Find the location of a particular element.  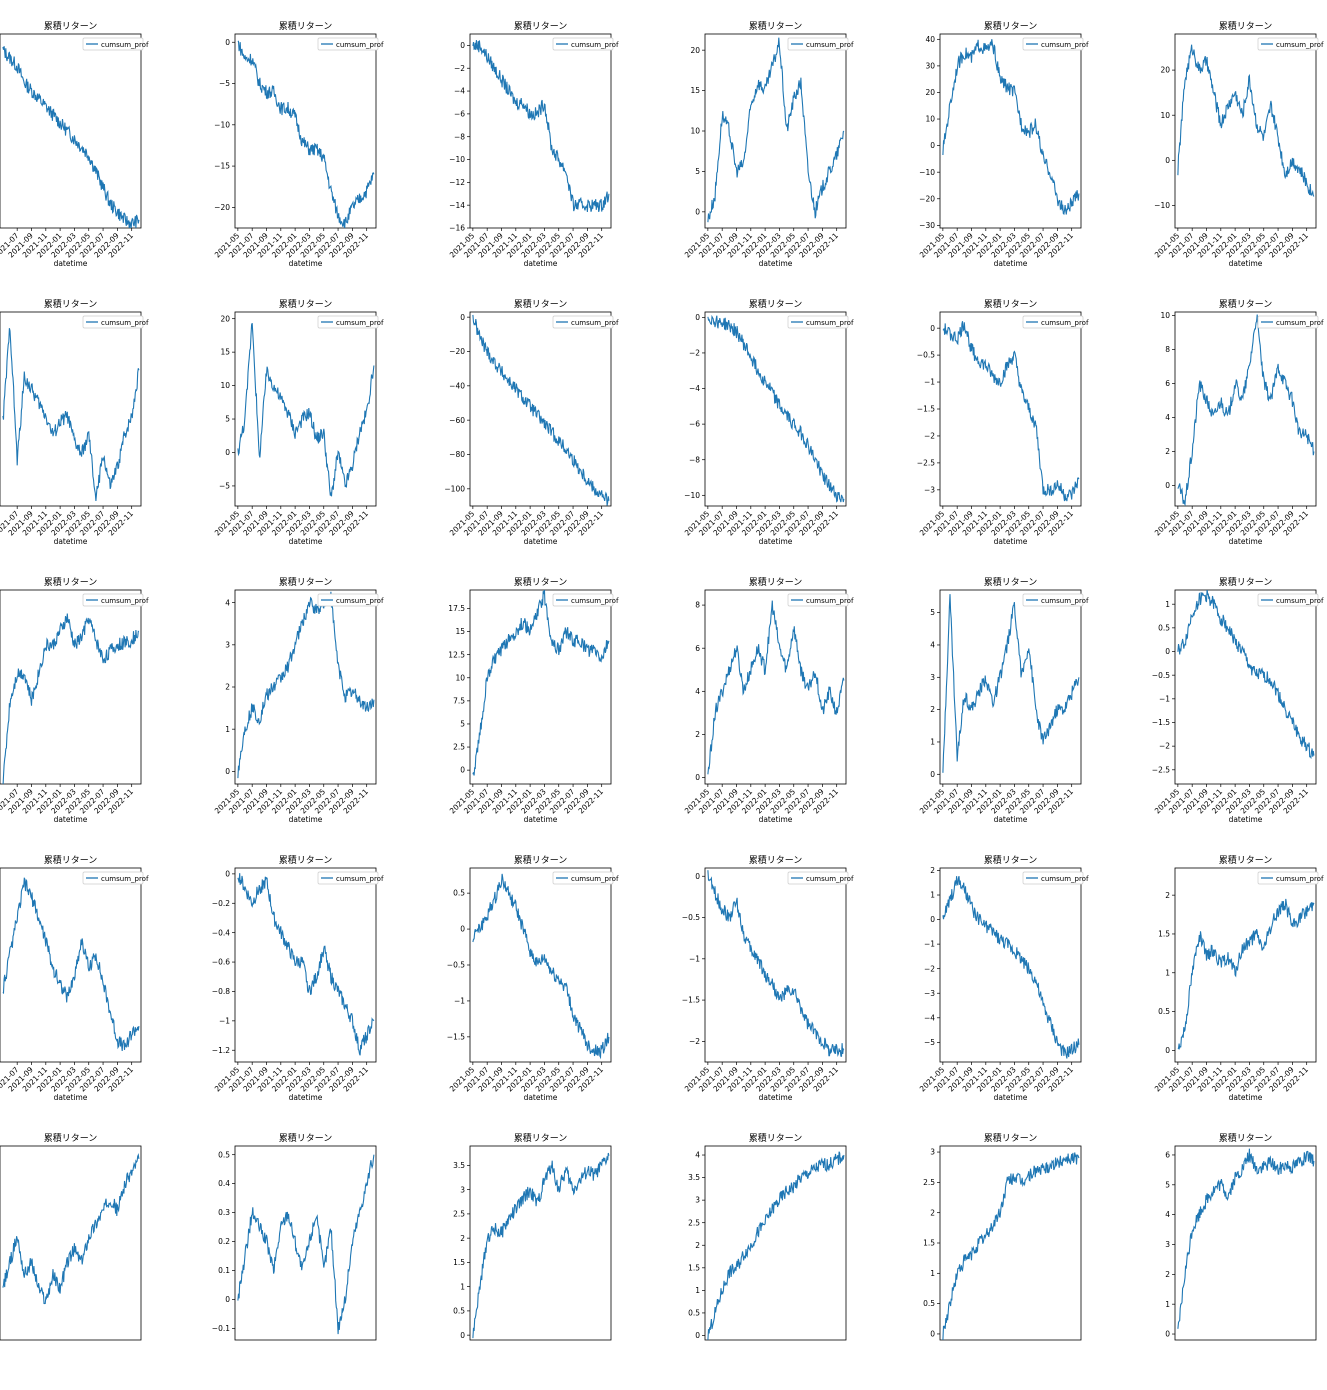

y-tick-label: −0.5 is located at coordinates (691, 917).